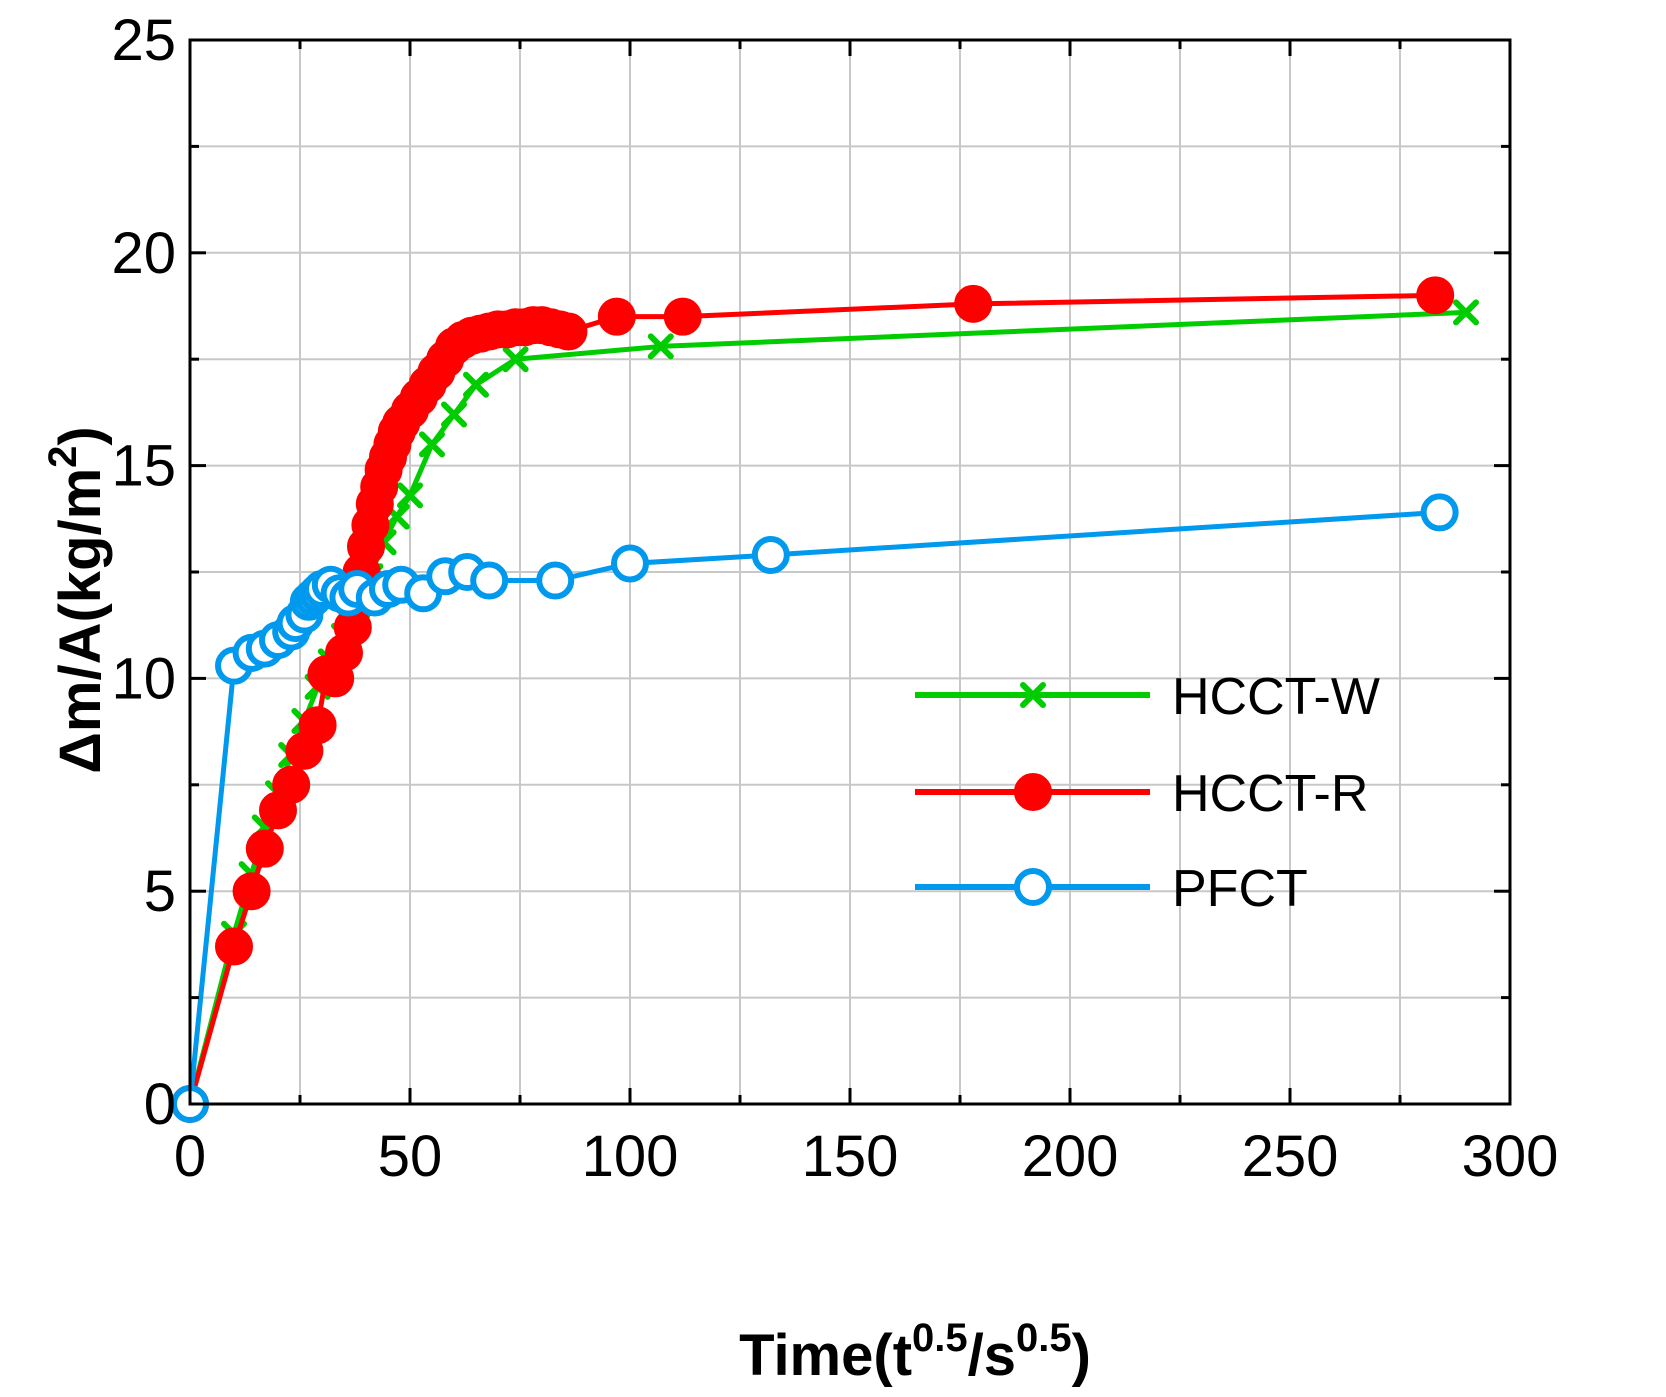  What do you see at coordinates (1033, 887) in the screenshot?
I see `legend-marker-pfct` at bounding box center [1033, 887].